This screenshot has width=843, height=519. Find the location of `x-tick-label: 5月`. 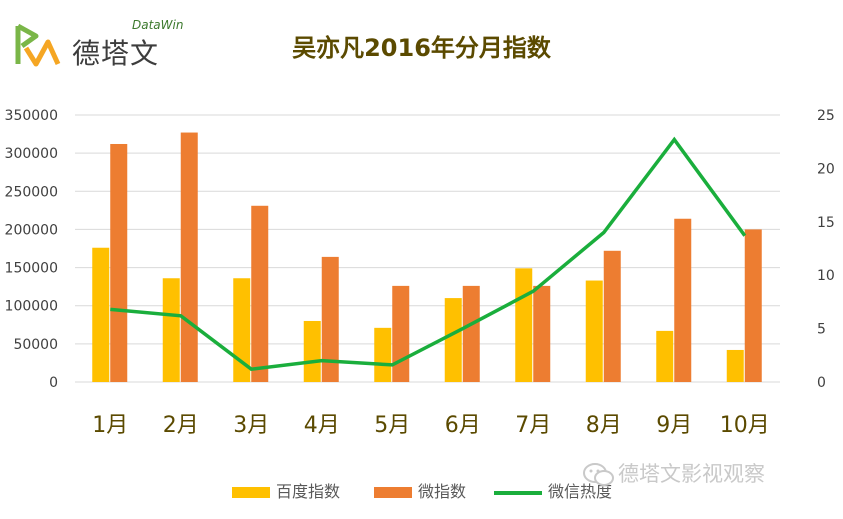

x-tick-label: 5月 is located at coordinates (392, 425).